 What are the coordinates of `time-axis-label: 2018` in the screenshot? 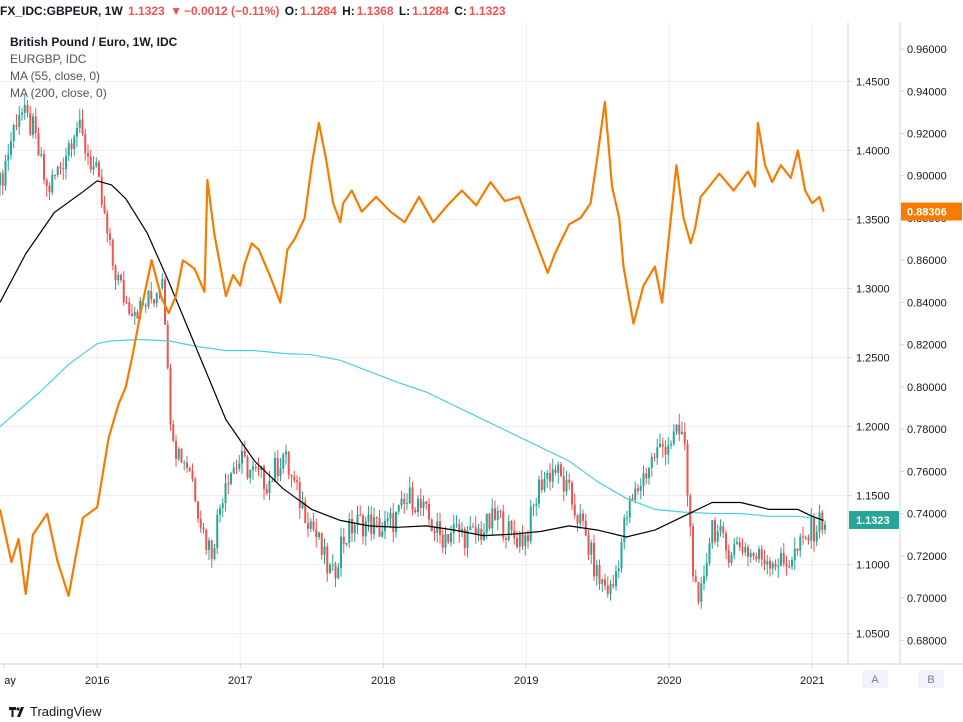 It's located at (383, 681).